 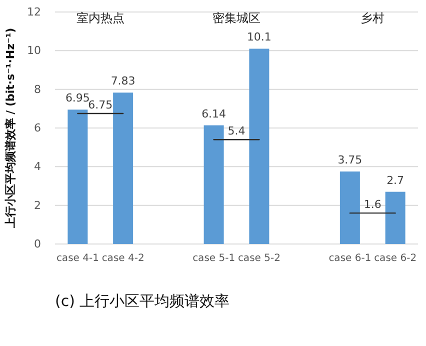 What do you see at coordinates (100, 105) in the screenshot?
I see `data-label: 6.75` at bounding box center [100, 105].